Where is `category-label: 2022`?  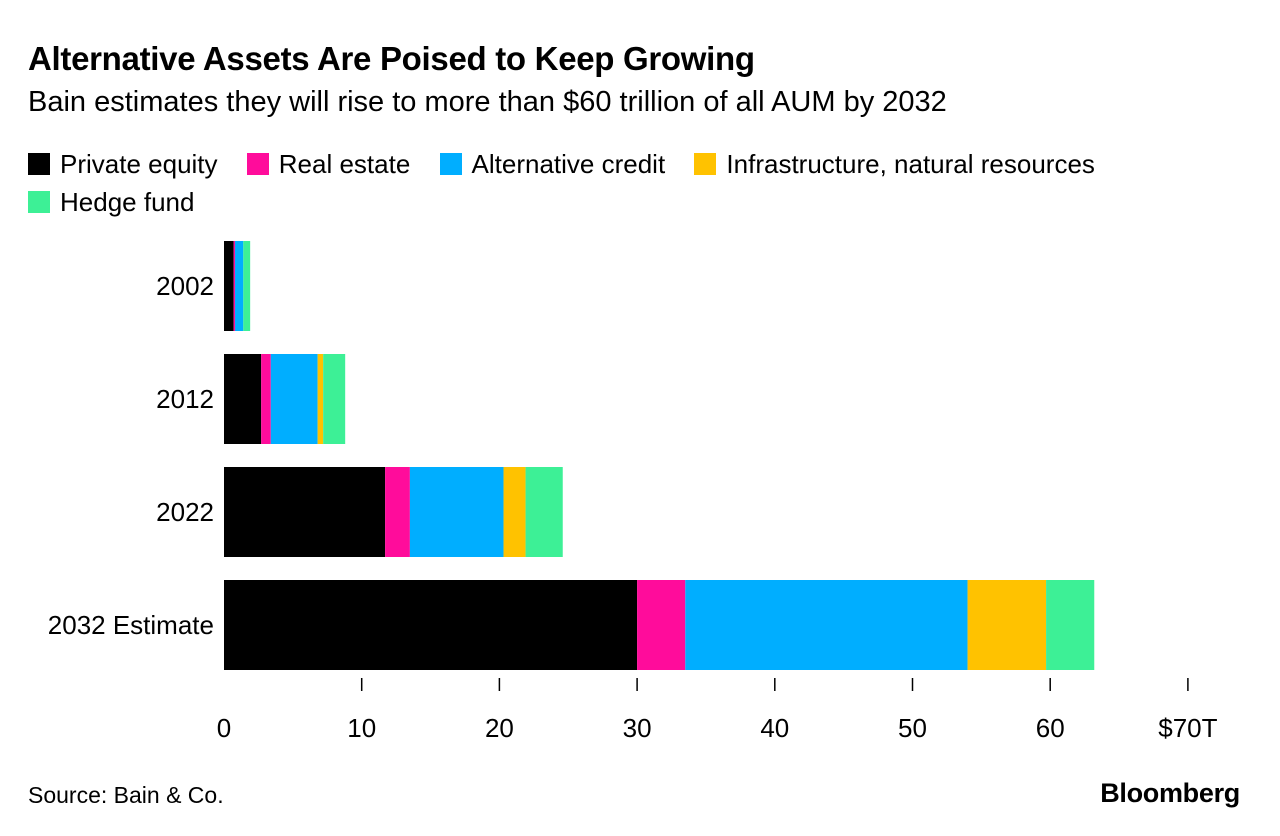 category-label: 2022 is located at coordinates (185, 512).